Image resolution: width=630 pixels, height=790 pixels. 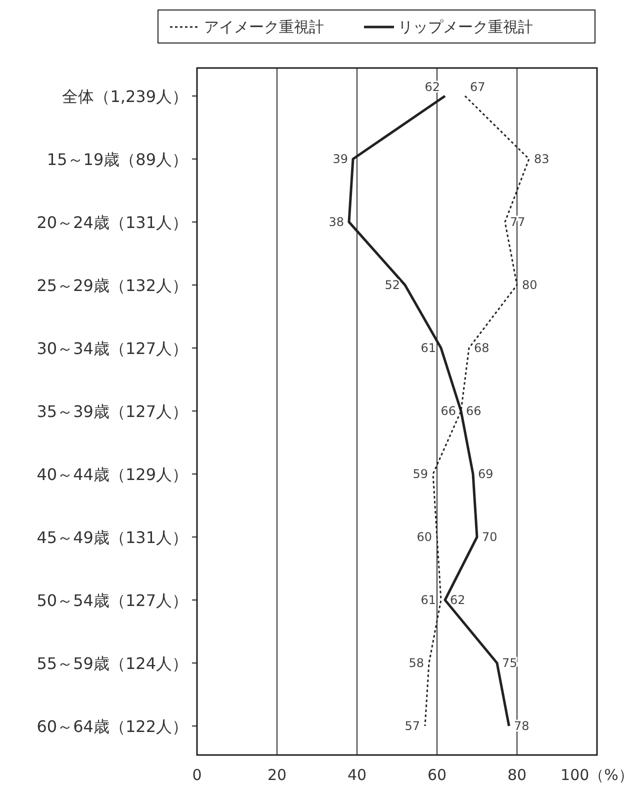 I want to click on data-label: 62, so click(x=458, y=600).